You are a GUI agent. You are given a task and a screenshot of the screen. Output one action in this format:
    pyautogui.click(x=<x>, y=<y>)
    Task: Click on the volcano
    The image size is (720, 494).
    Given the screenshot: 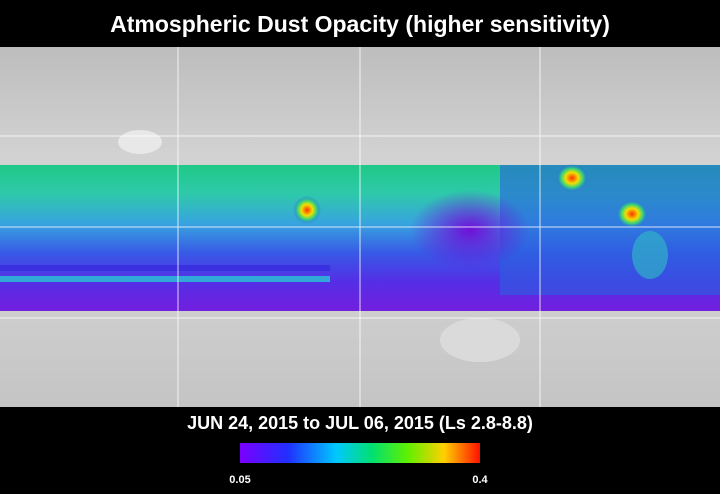 What is the action you would take?
    pyautogui.click(x=140, y=142)
    